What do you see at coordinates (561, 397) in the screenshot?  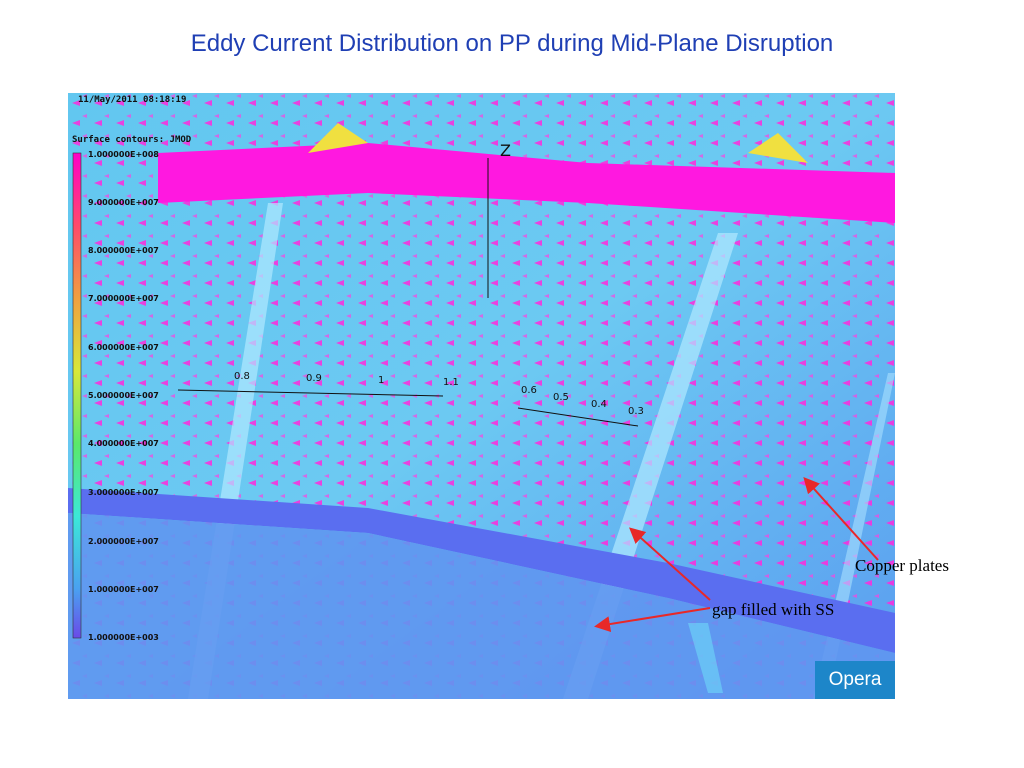 I see `axis-tick: 0.5` at bounding box center [561, 397].